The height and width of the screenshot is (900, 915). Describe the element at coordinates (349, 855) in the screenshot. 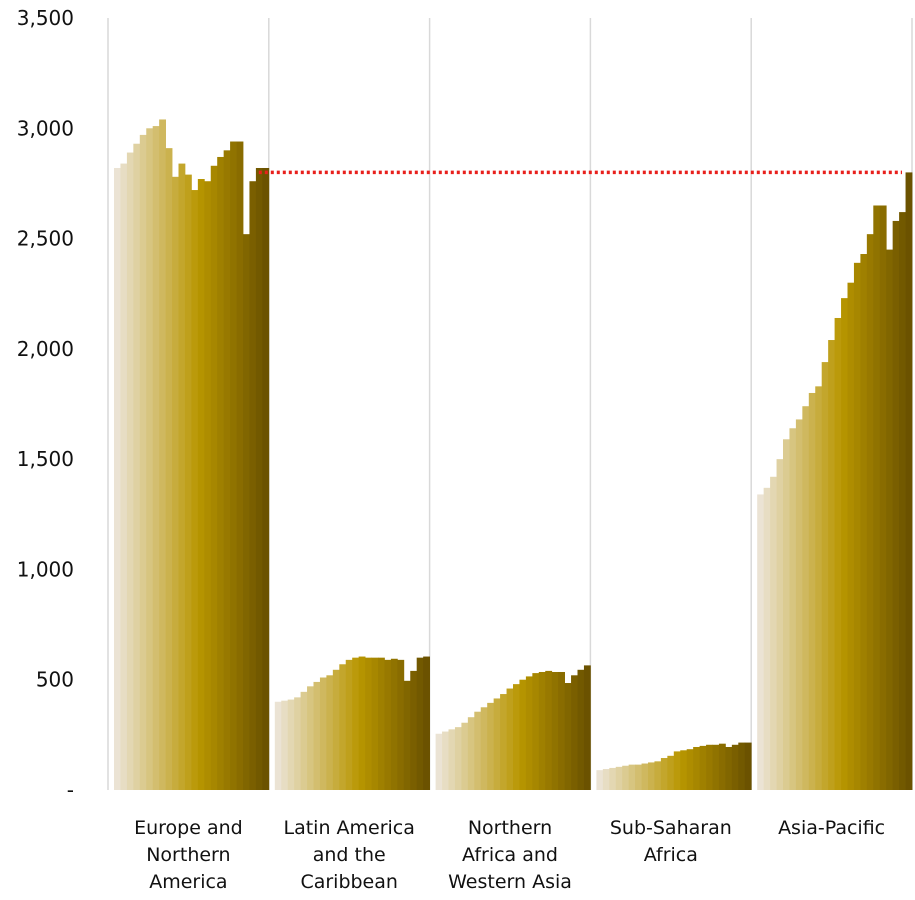

I see `category-label: and the` at that location.